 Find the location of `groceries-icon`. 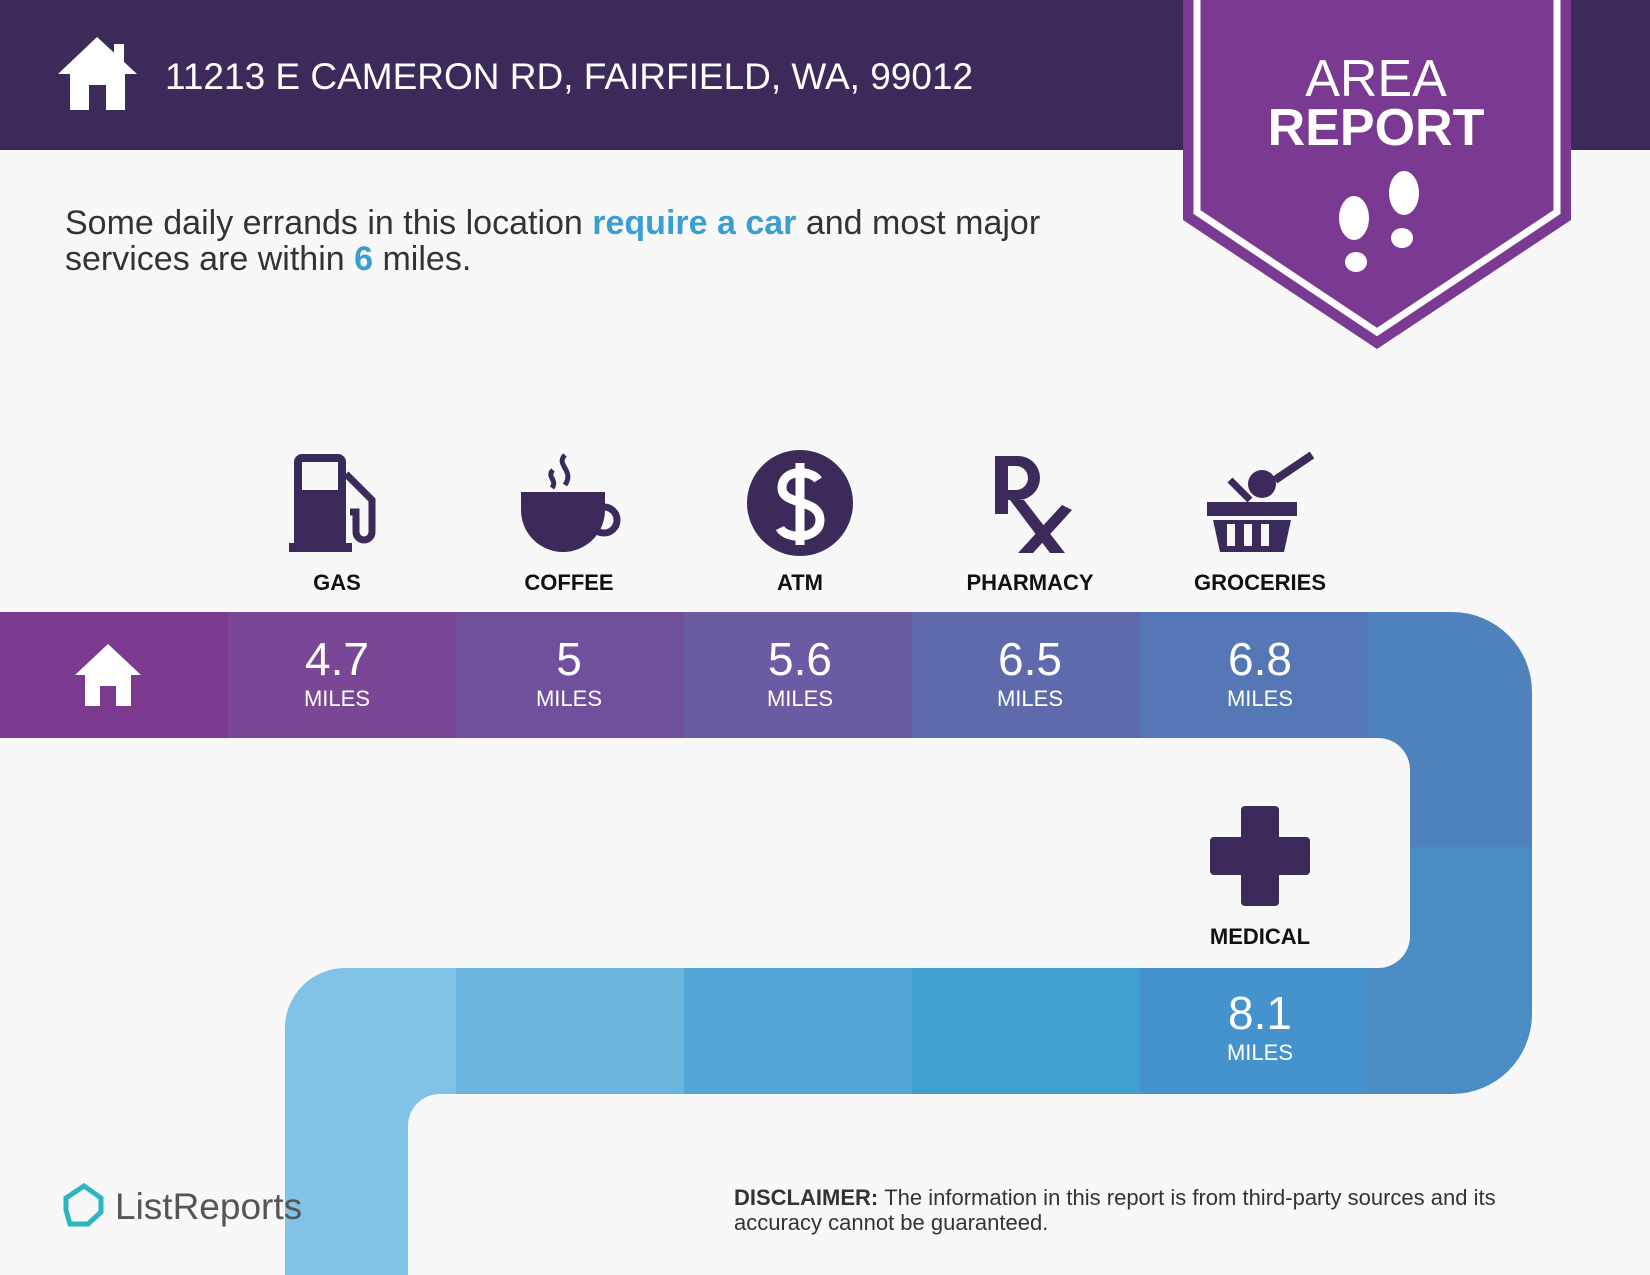

groceries-icon is located at coordinates (1261, 501).